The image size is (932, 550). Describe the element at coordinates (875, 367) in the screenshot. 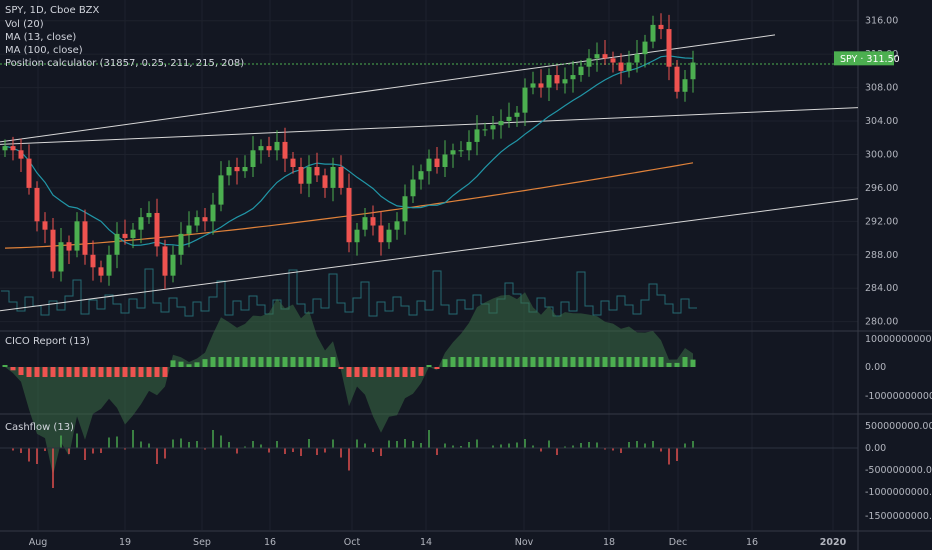

I see `cico-tick-label: 0.00` at that location.